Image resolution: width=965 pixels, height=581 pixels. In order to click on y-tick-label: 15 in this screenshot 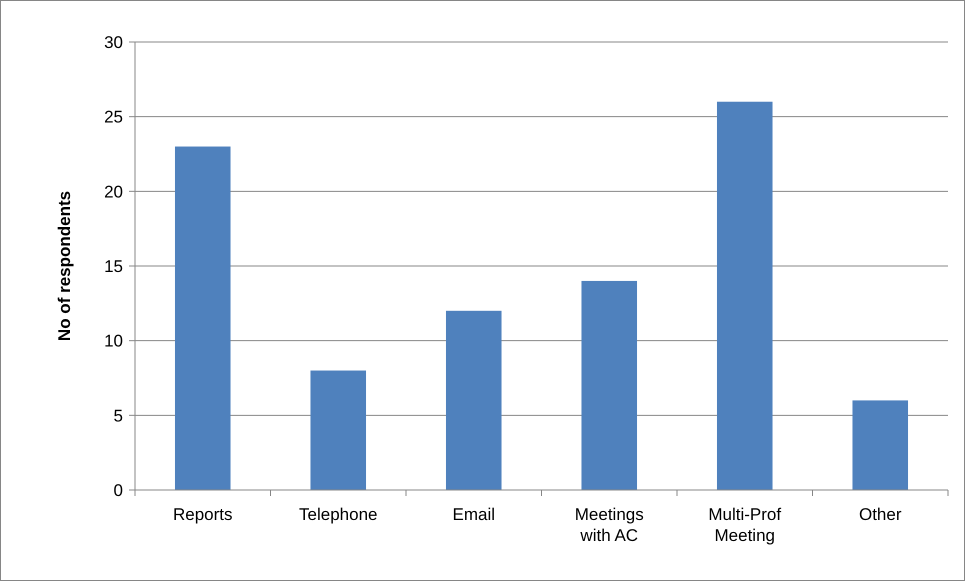, I will do `click(113, 266)`.